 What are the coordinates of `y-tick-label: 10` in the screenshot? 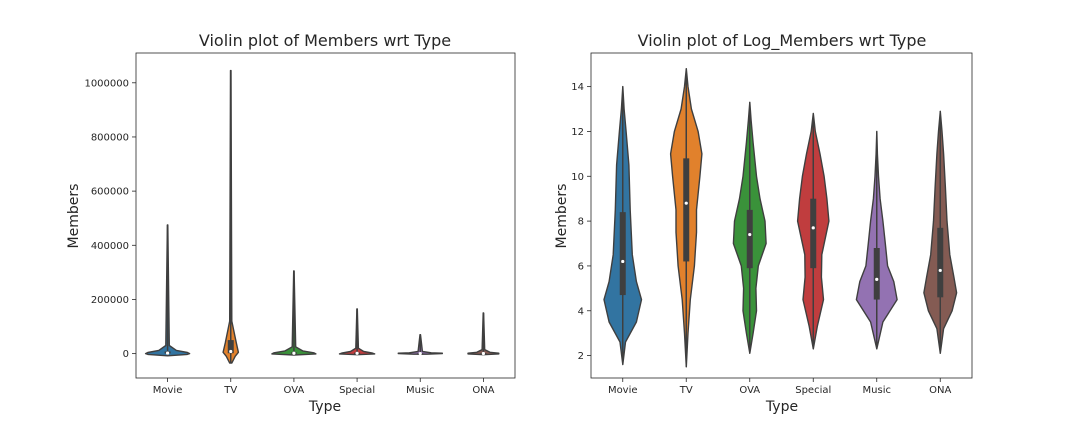 It's located at (577, 177).